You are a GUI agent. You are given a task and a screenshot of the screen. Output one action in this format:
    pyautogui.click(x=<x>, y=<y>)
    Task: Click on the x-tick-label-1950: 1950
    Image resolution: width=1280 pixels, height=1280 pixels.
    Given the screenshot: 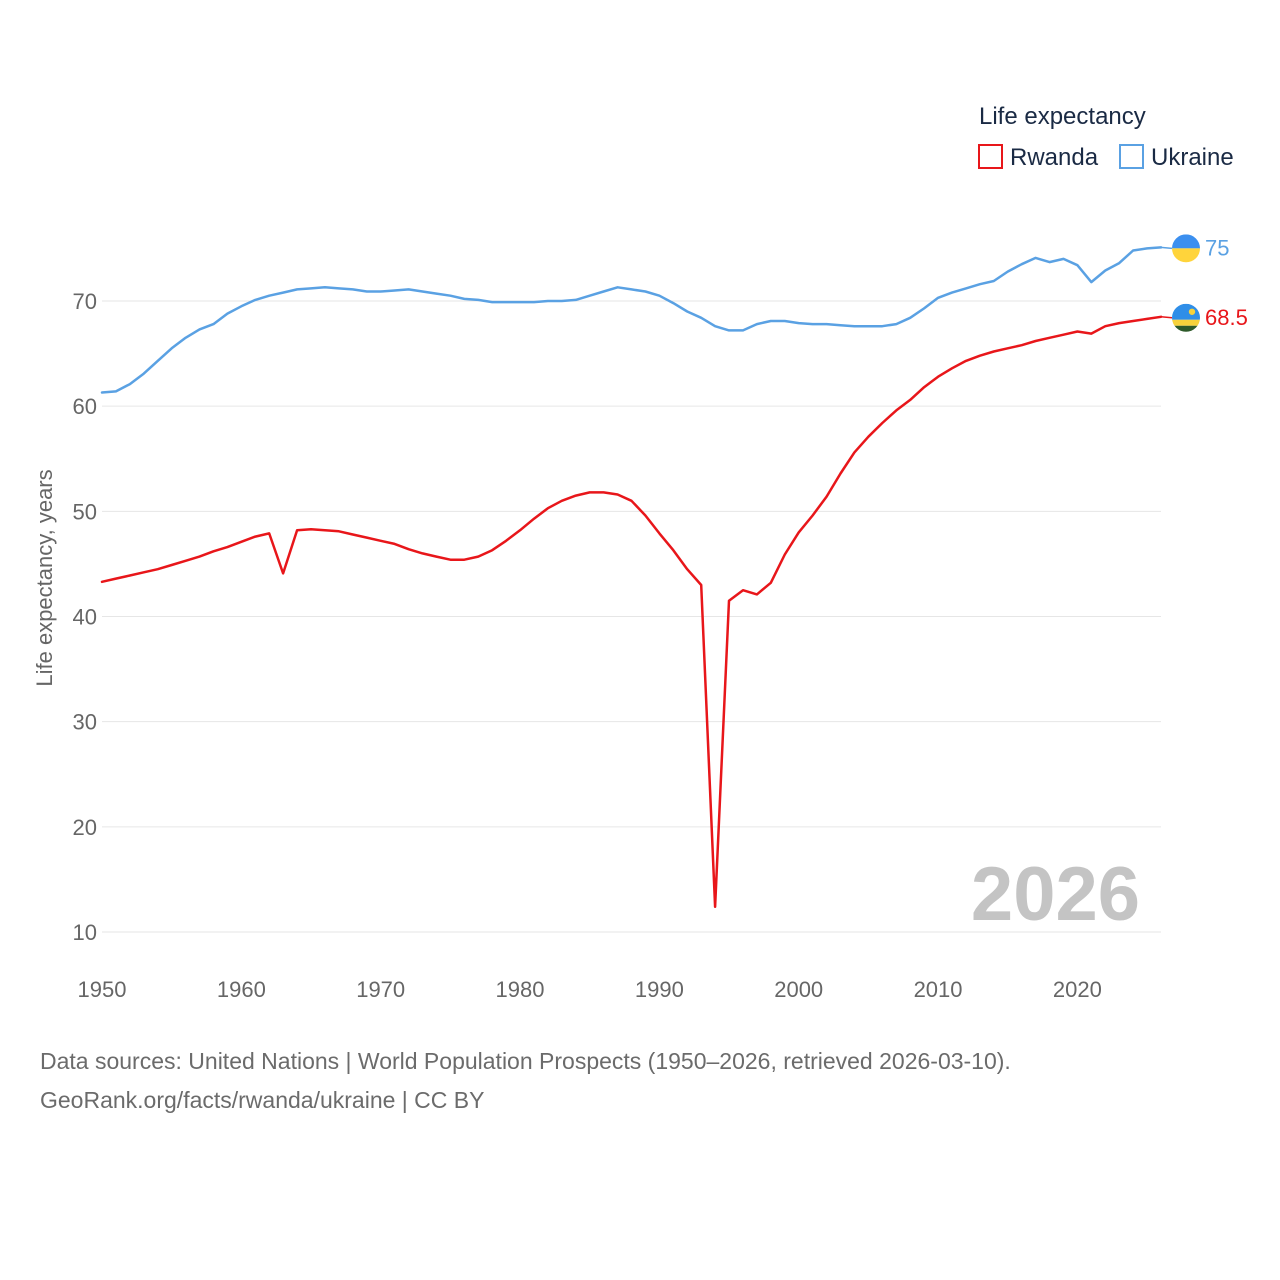 What is the action you would take?
    pyautogui.click(x=102, y=989)
    